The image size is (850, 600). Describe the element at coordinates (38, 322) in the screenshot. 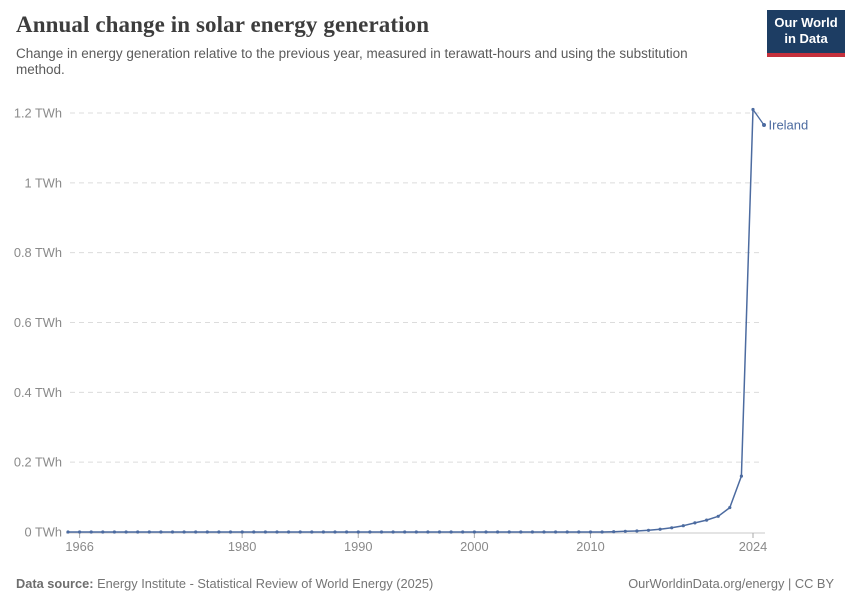

I see `y-axis-tick-label: 0.6 TWh` at that location.